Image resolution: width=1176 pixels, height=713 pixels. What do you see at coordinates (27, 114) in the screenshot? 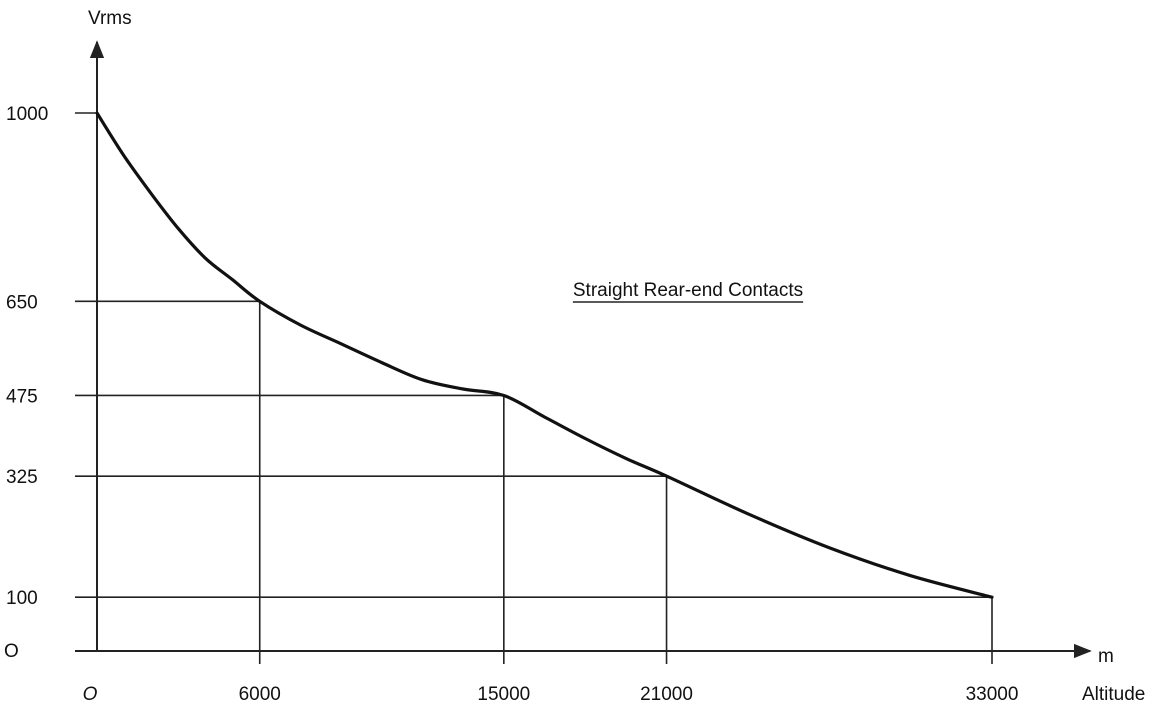
I see `y-tick-label: 1000` at bounding box center [27, 114].